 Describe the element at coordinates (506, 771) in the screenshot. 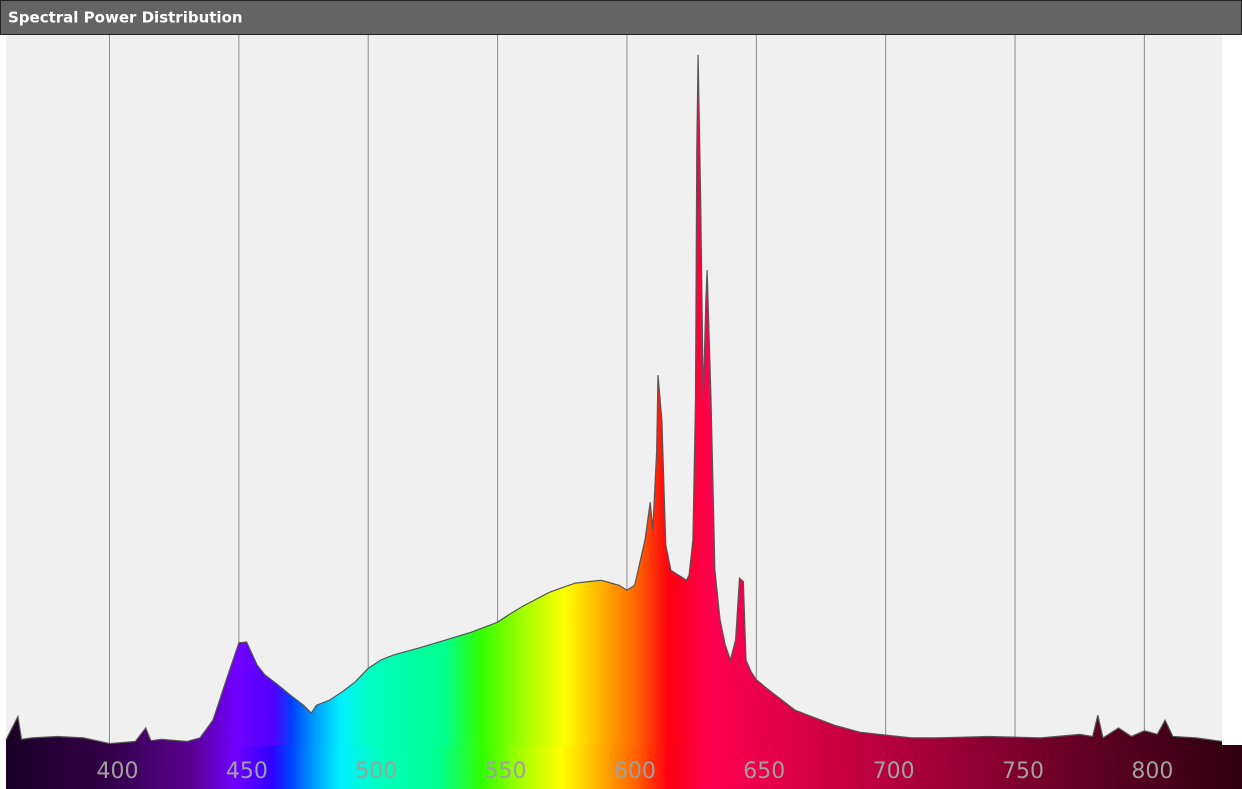

I see `x-tick-label: 550` at that location.